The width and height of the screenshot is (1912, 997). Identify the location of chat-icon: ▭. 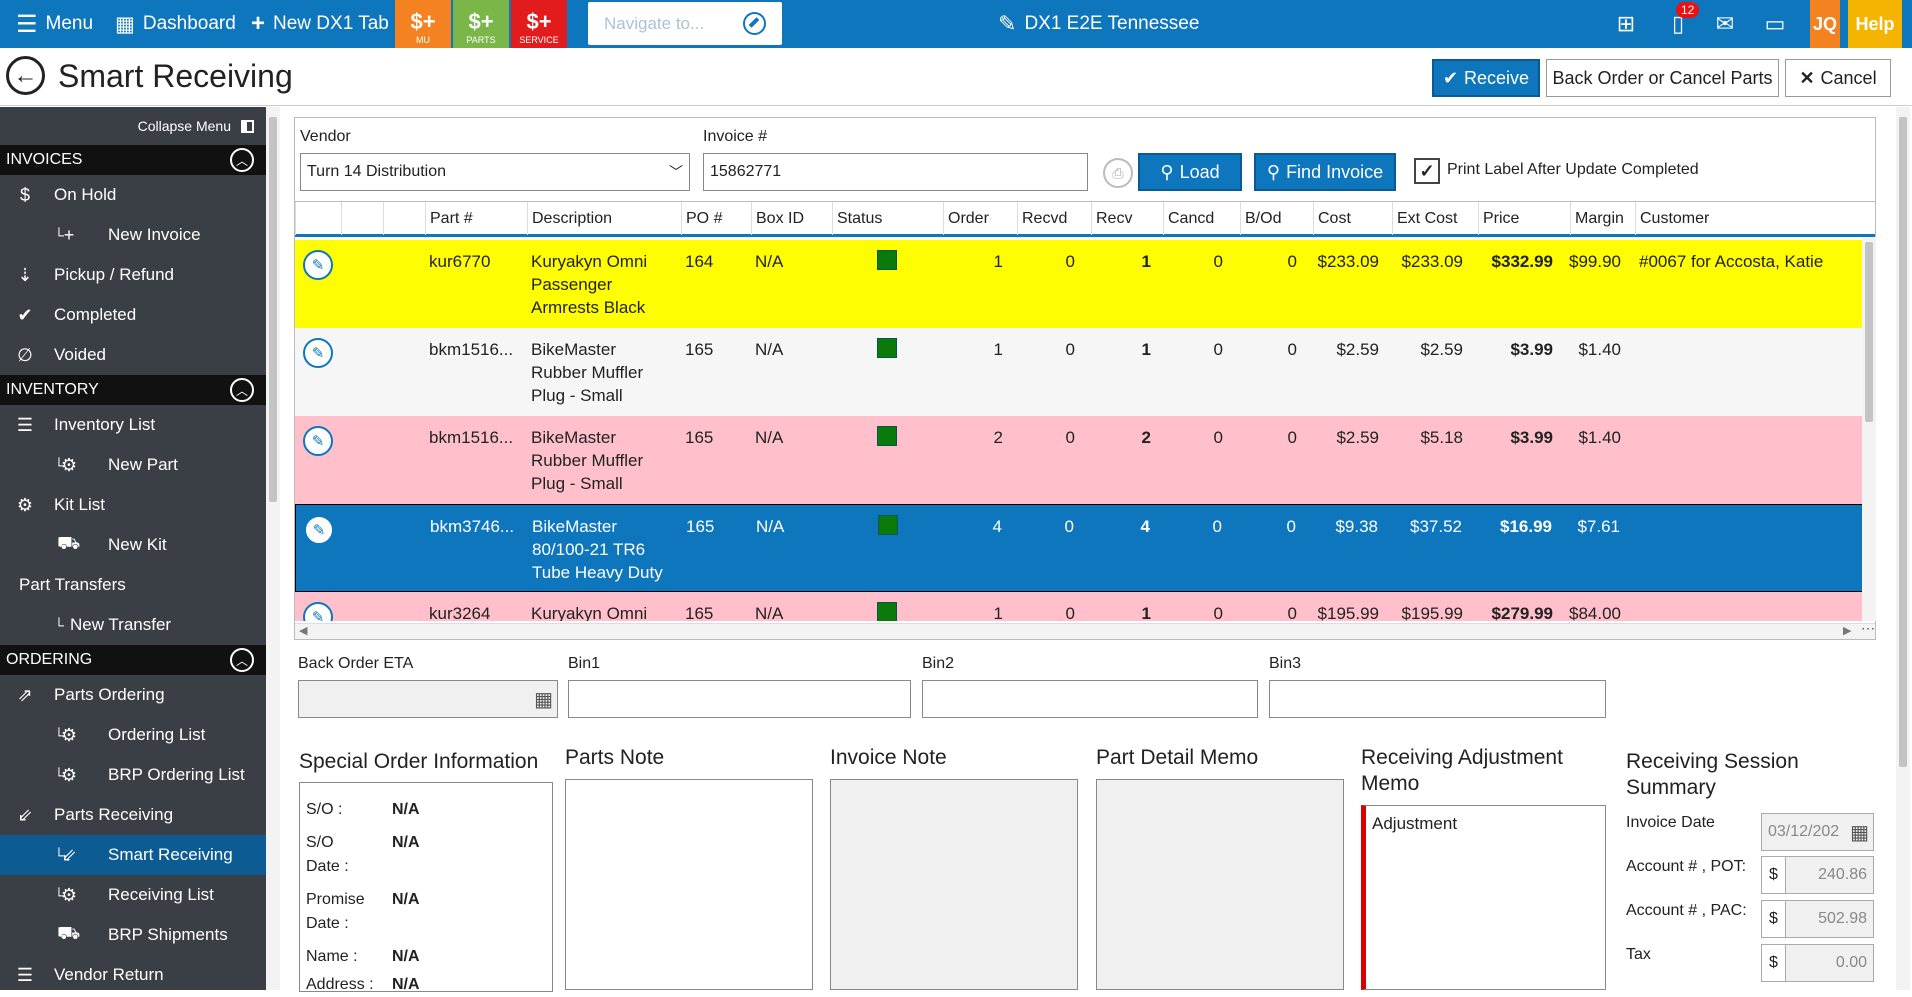
(1775, 23).